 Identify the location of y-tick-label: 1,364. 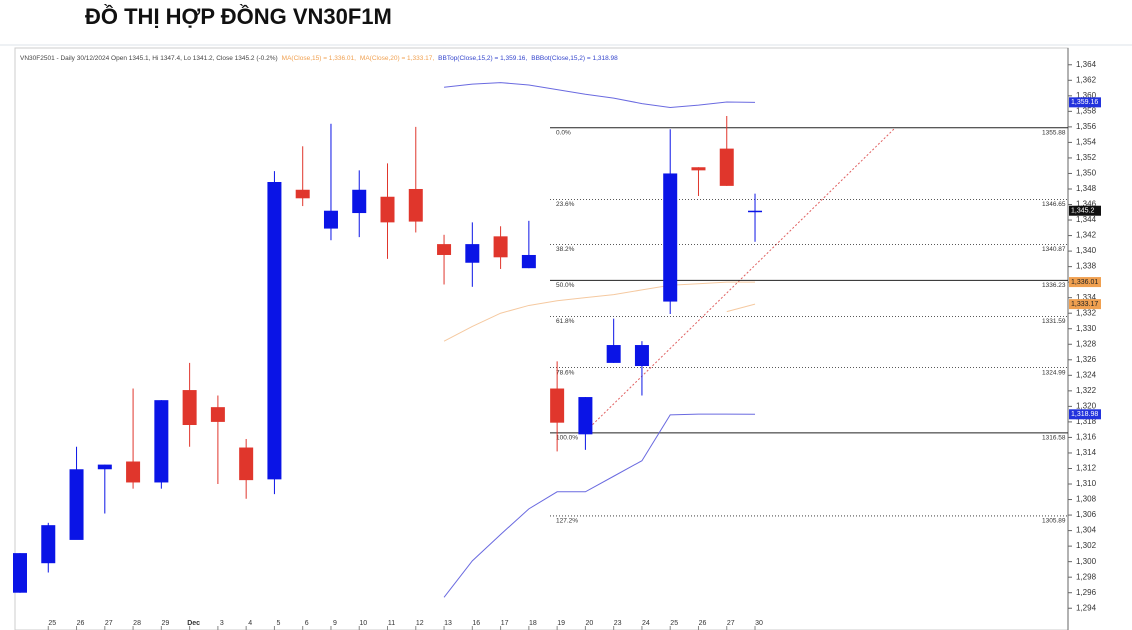
(1086, 64).